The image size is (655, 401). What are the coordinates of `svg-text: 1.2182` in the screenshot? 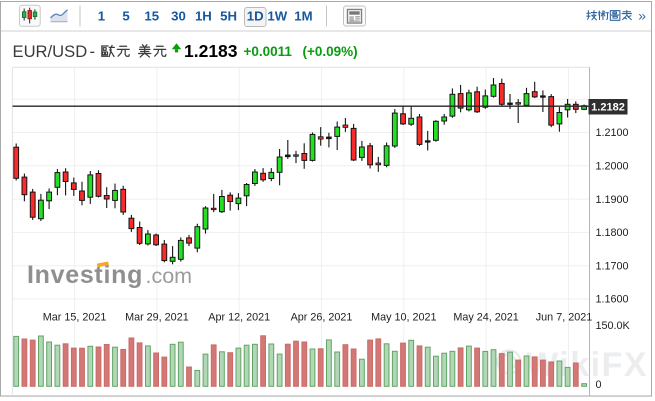 It's located at (608, 108).